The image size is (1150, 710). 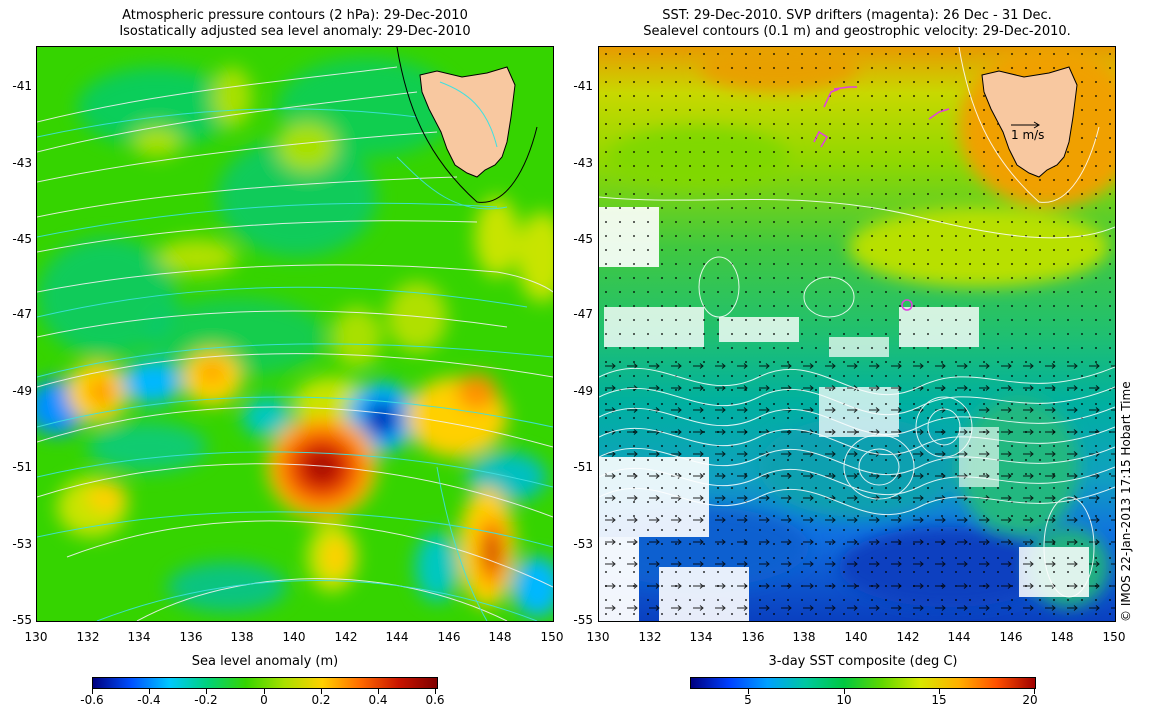 I want to click on left-lat-tick: -49, so click(x=22, y=391).